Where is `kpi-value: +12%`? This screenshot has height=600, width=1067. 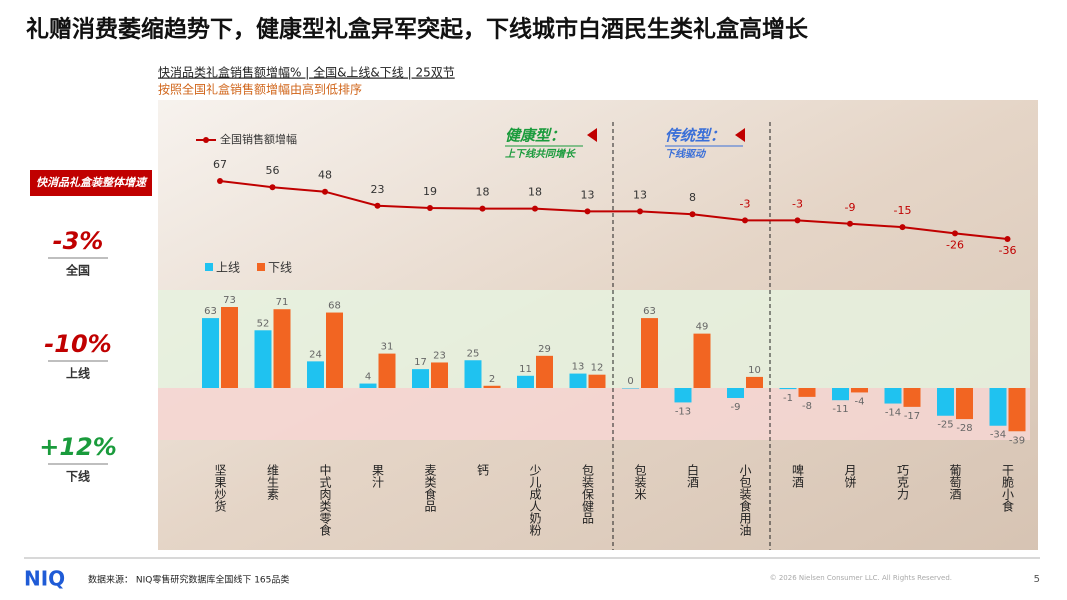 kpi-value: +12% is located at coordinates (78, 447).